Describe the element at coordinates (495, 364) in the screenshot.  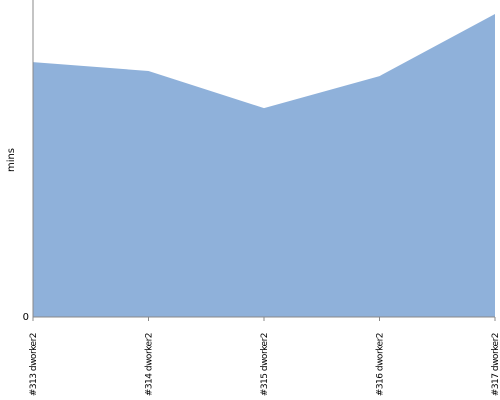
I see `x-tick-label: #317 dworker2` at that location.